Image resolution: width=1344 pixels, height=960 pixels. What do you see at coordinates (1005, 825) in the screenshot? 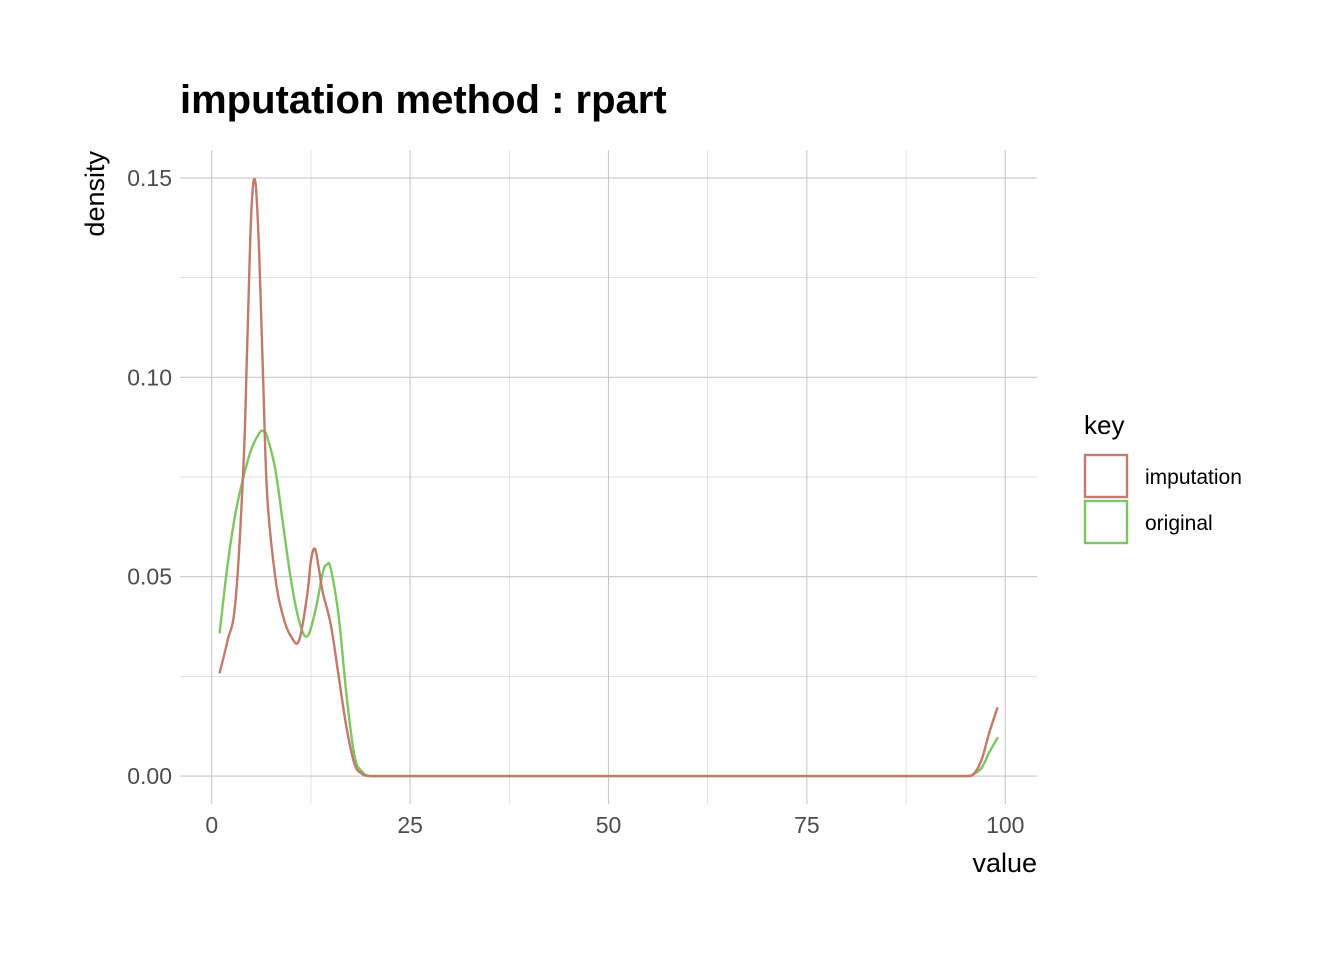
I see `x-tick-label: 100` at bounding box center [1005, 825].